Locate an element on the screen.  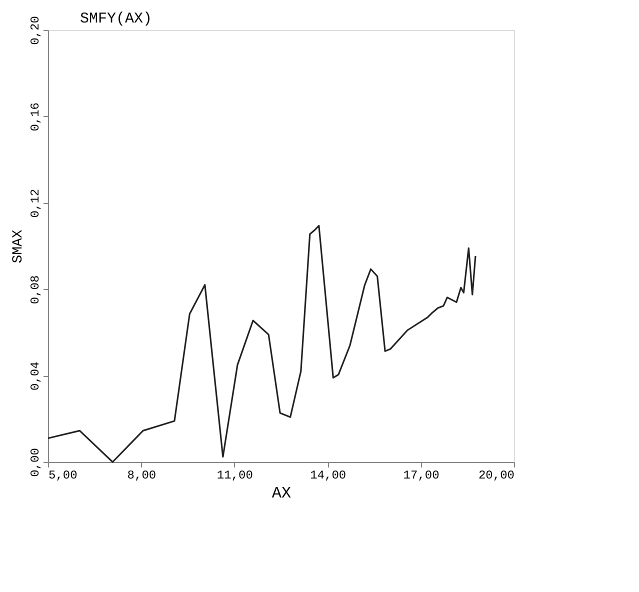
y-tick-label: 0,08 is located at coordinates (35, 289).